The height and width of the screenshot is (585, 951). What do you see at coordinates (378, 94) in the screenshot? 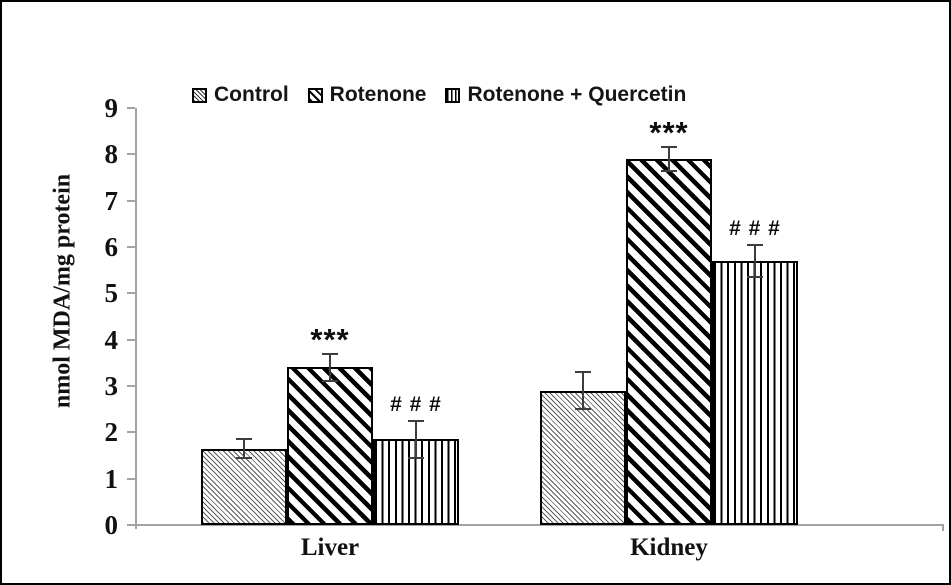
I see `legend-label: Rotenone` at bounding box center [378, 94].